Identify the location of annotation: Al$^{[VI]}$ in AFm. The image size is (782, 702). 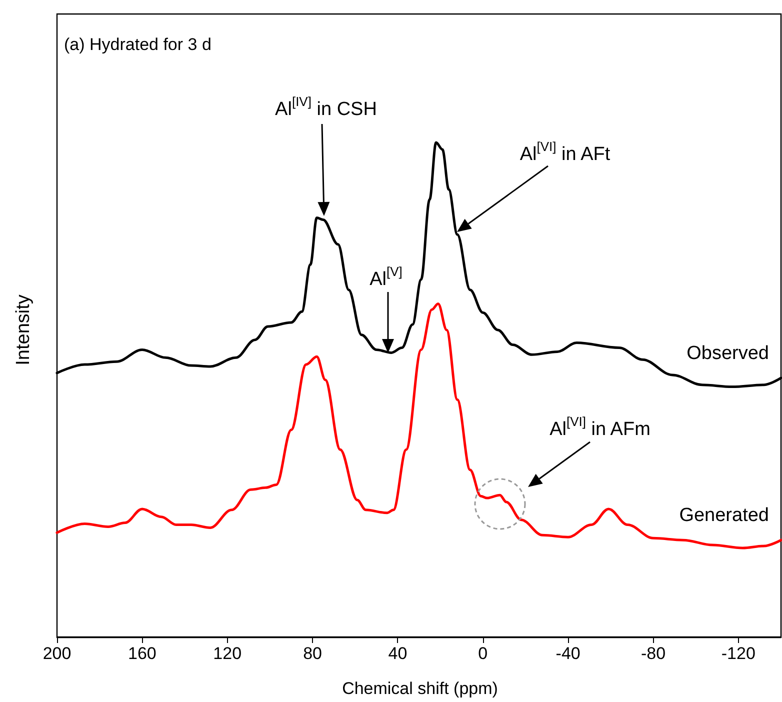
(600, 427).